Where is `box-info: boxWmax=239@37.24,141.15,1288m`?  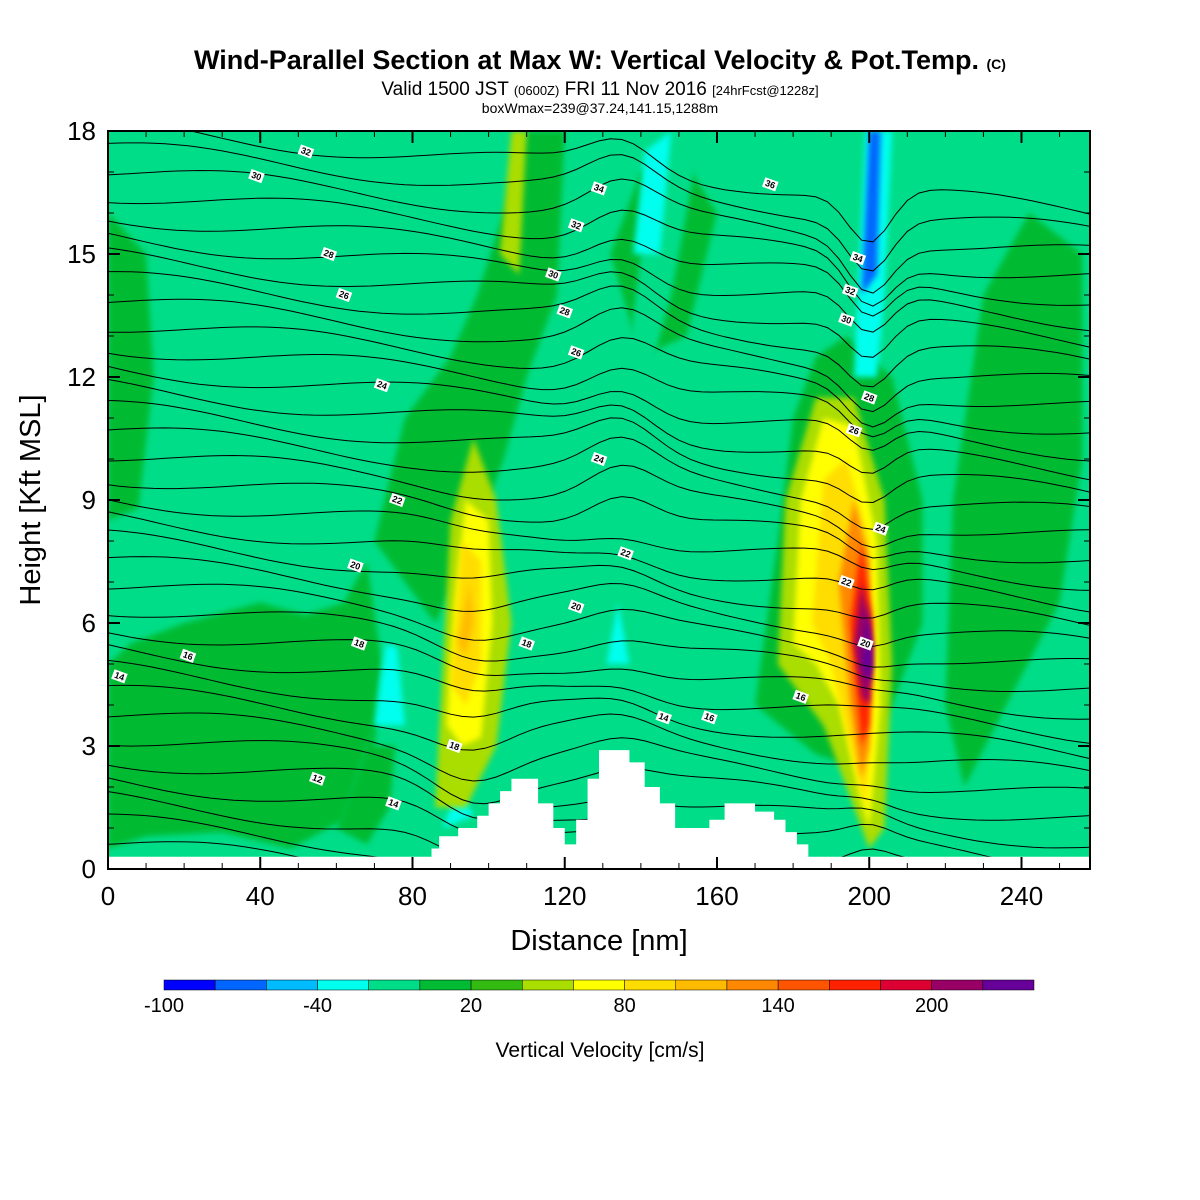 box-info: boxWmax=239@37.24,141.15,1288m is located at coordinates (600, 108).